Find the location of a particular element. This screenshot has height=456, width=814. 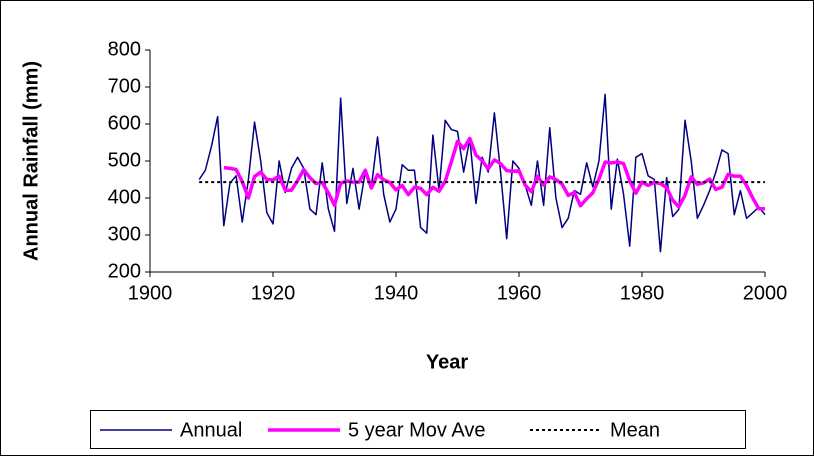

x-tick-label: 1940 is located at coordinates (396, 293).